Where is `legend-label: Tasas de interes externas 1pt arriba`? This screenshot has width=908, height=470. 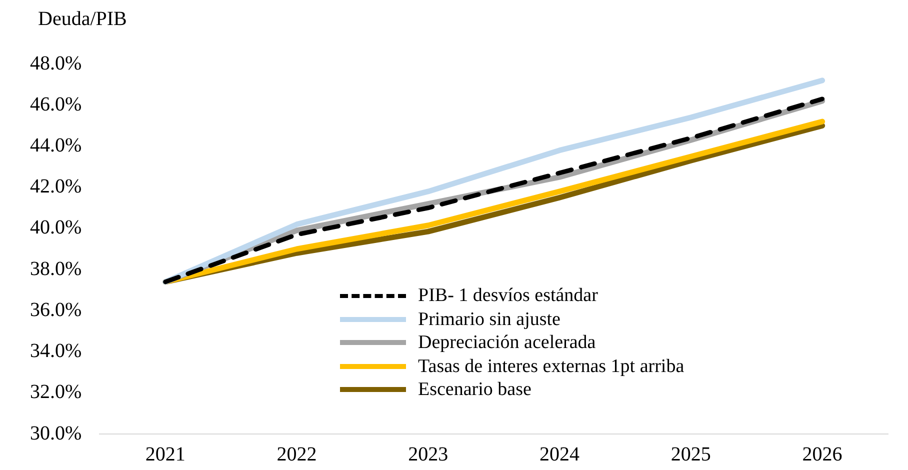
legend-label: Tasas de interes externas 1pt arriba is located at coordinates (551, 366).